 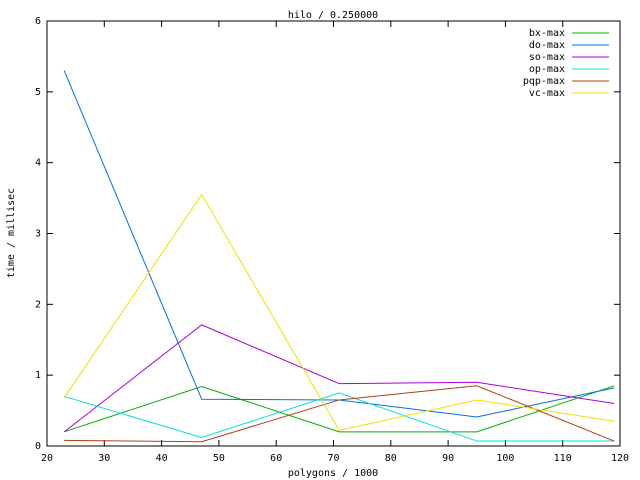 What do you see at coordinates (276, 458) in the screenshot?
I see `x-tick-label: 60` at bounding box center [276, 458].